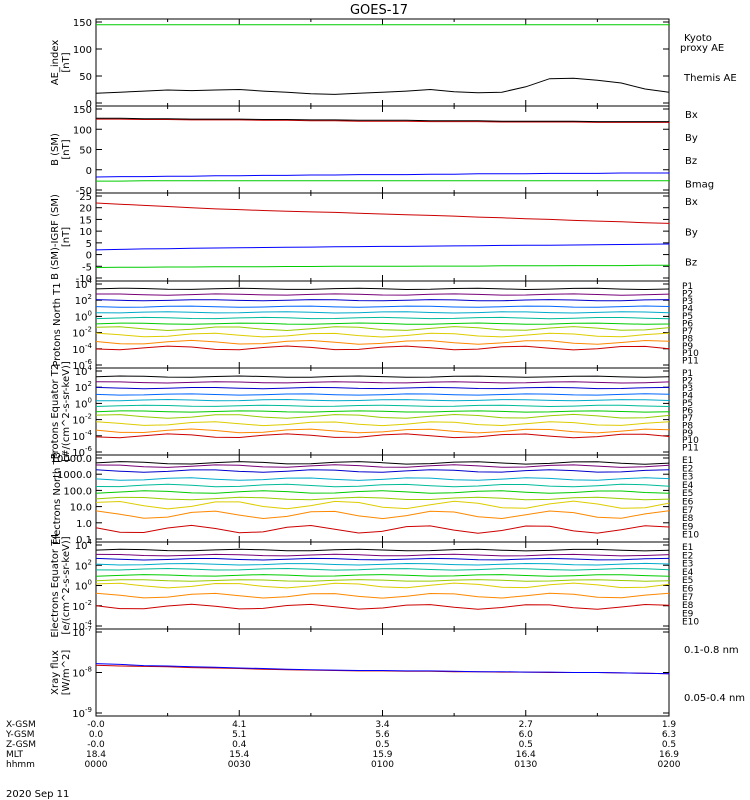 This screenshot has width=750, height=800. Describe the element at coordinates (90, 281) in the screenshot. I see `y-tick-exponent: 4` at that location.